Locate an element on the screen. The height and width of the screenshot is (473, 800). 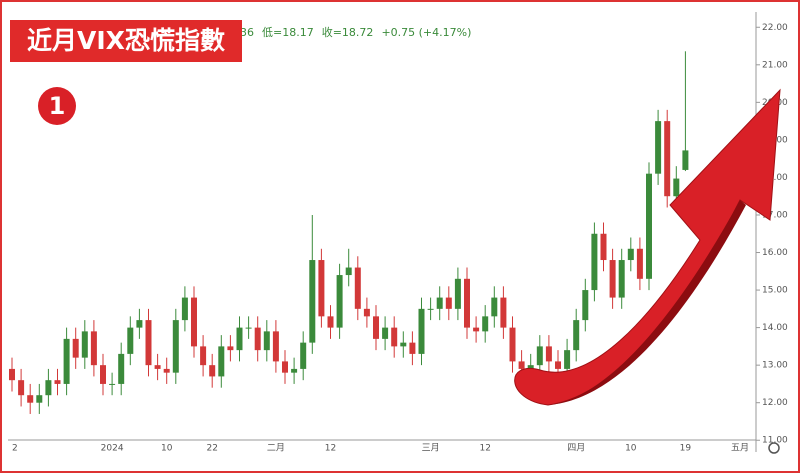
header-text: 低=18.17 is located at coordinates (288, 32).